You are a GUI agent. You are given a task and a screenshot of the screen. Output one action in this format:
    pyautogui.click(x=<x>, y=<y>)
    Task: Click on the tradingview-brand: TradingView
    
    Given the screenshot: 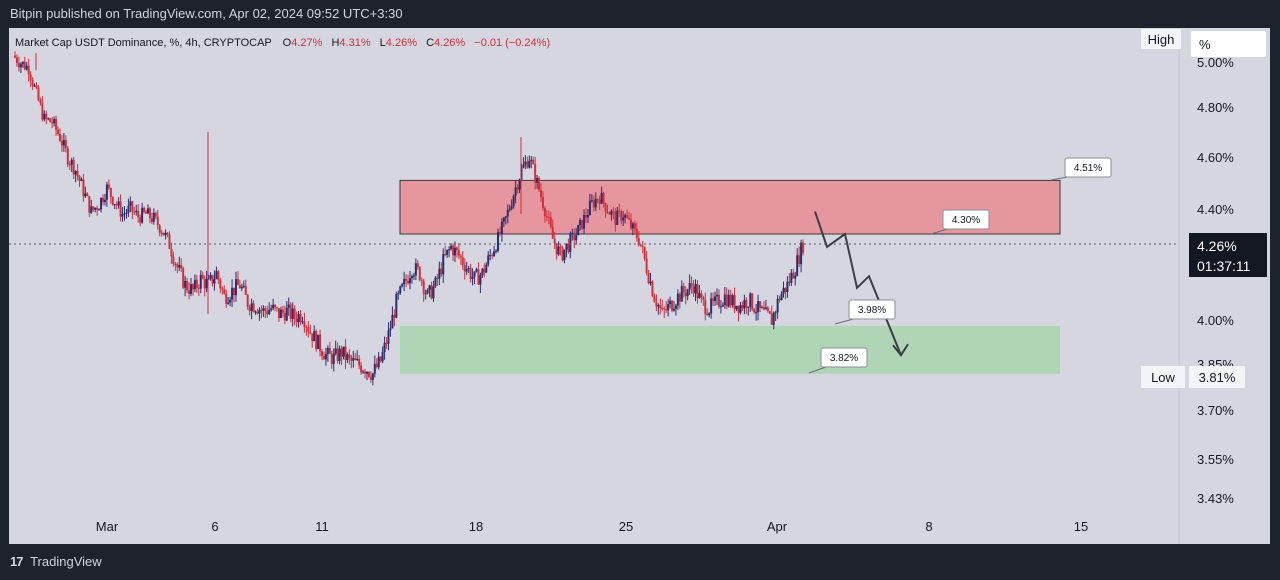 What is the action you would take?
    pyautogui.click(x=66, y=561)
    